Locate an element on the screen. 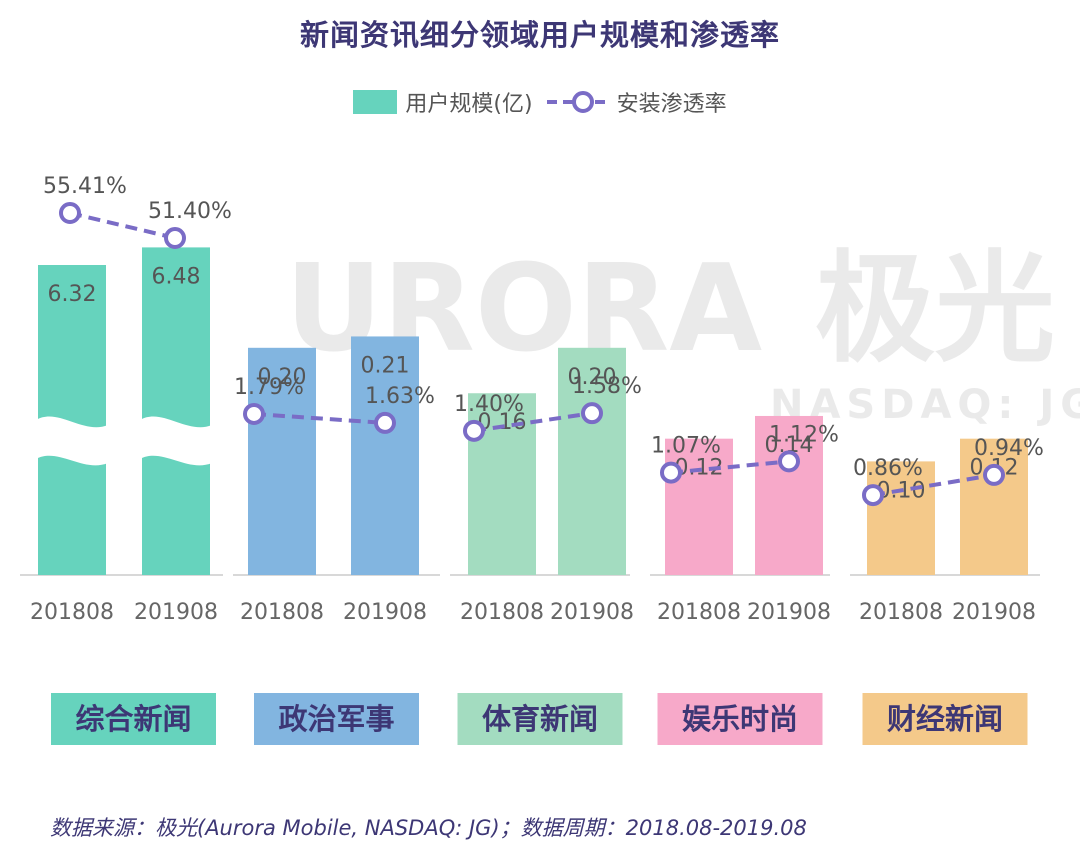 Image resolution: width=1080 pixels, height=853 pixels. category-label: 政治军事 is located at coordinates (336, 719).